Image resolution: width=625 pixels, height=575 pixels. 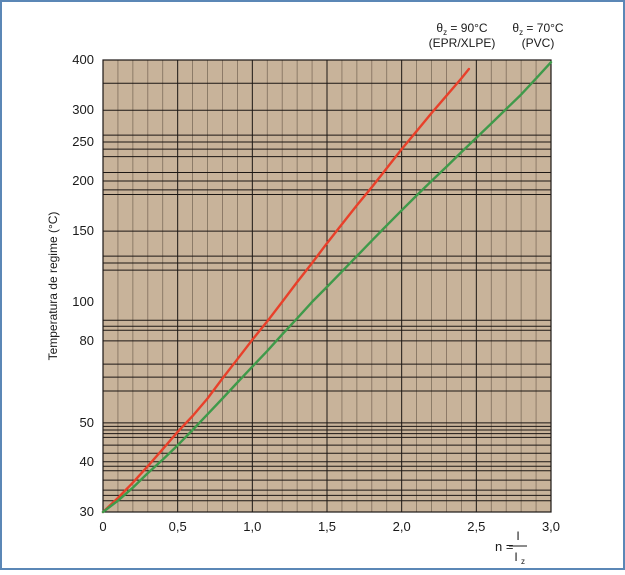 What do you see at coordinates (83, 285) in the screenshot?
I see `y-tick-labels: 30 40 50 80 100 150 200 250 300 400` at bounding box center [83, 285].